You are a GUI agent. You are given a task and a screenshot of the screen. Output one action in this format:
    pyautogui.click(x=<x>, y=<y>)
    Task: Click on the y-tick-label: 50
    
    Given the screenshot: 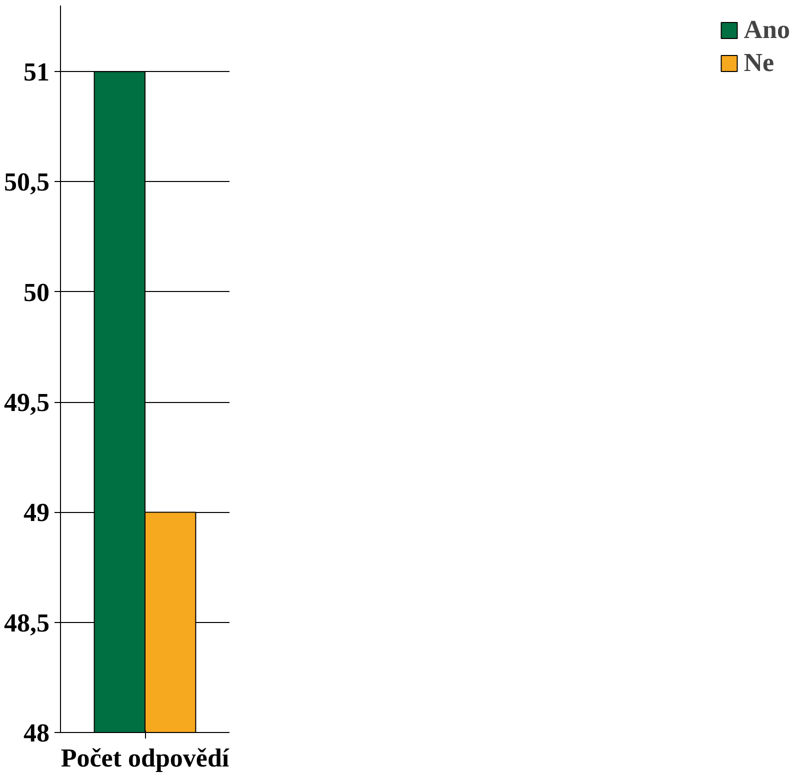 What is the action you would take?
    pyautogui.click(x=37, y=292)
    